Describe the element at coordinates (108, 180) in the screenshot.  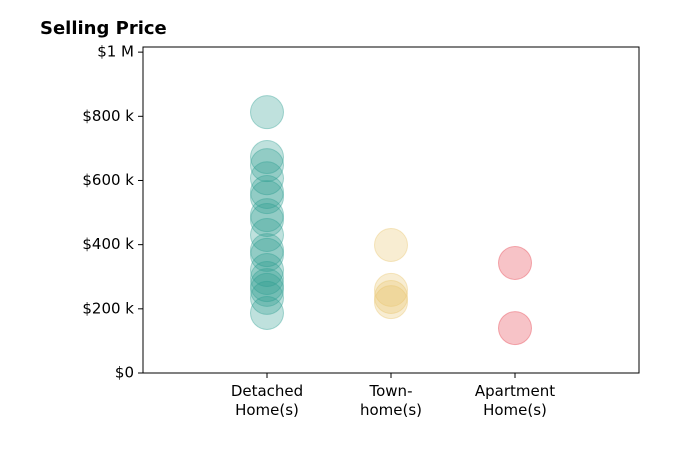
I see `y-tick-label: $600 k` at that location.